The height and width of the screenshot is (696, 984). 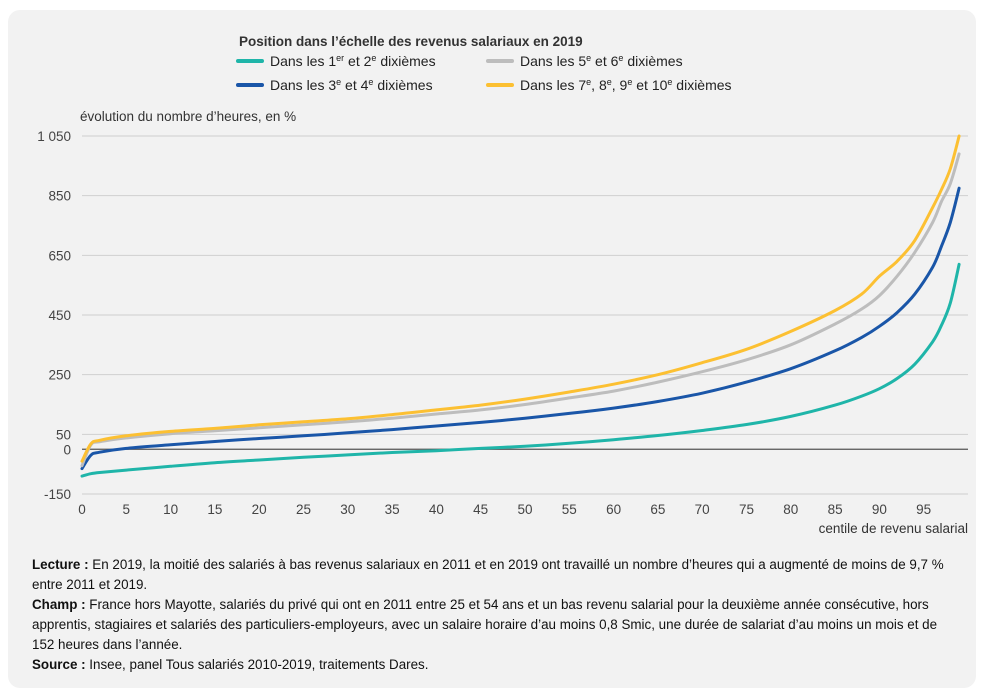 What do you see at coordinates (82, 509) in the screenshot?
I see `x-tick-label: 0` at bounding box center [82, 509].